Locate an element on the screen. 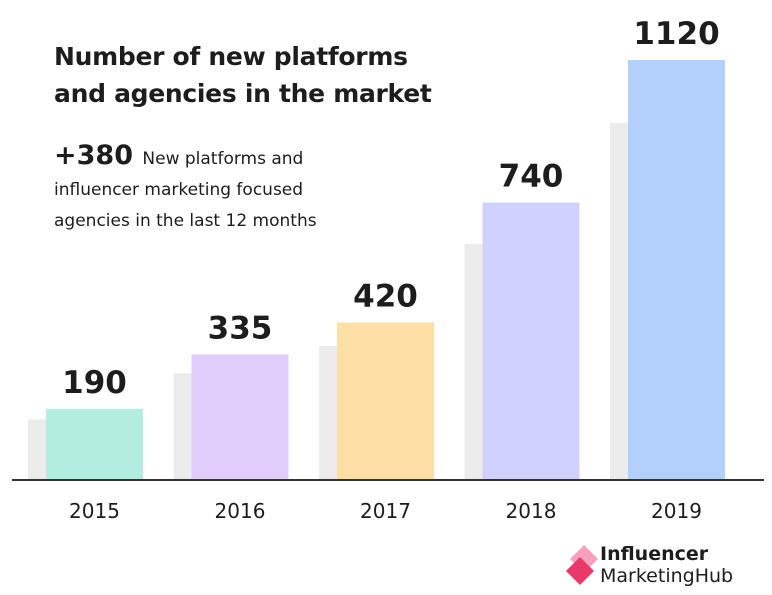 This screenshot has width=772, height=595. callout-highlight: +380 is located at coordinates (93, 155).